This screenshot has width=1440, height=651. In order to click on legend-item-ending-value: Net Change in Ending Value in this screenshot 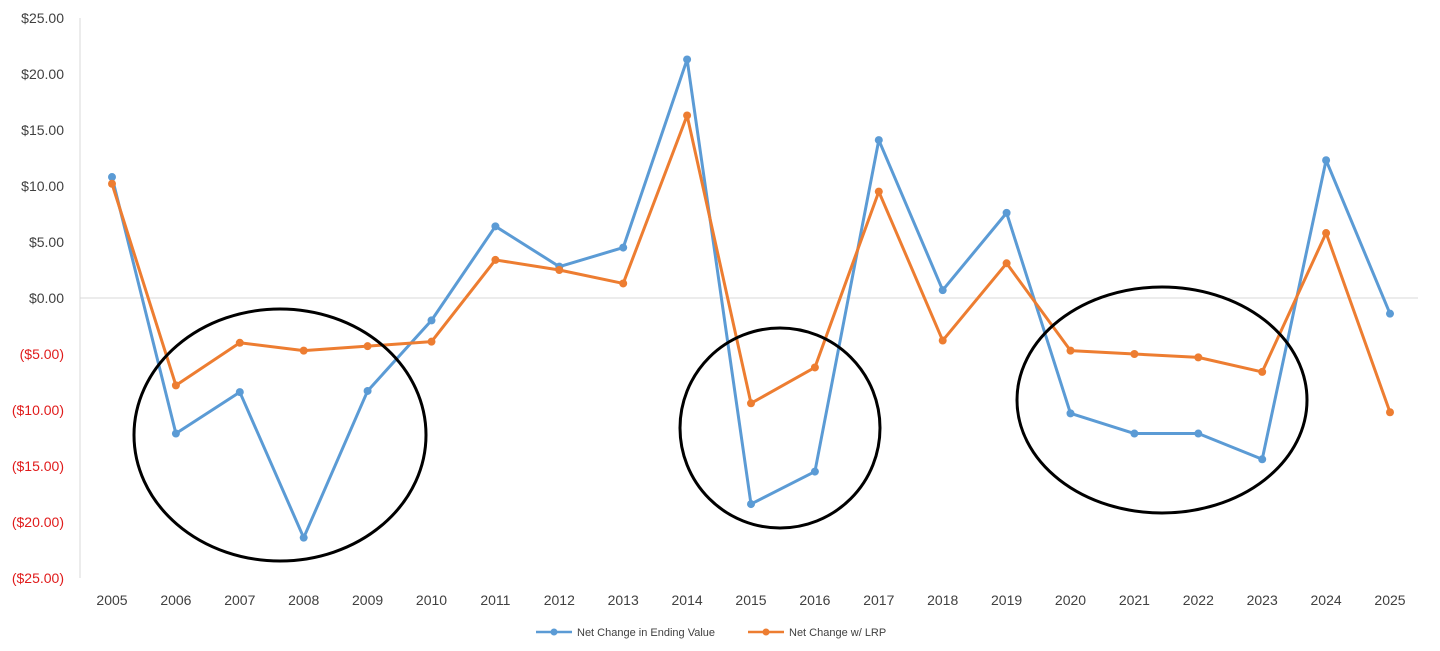, I will do `click(625, 633)`.